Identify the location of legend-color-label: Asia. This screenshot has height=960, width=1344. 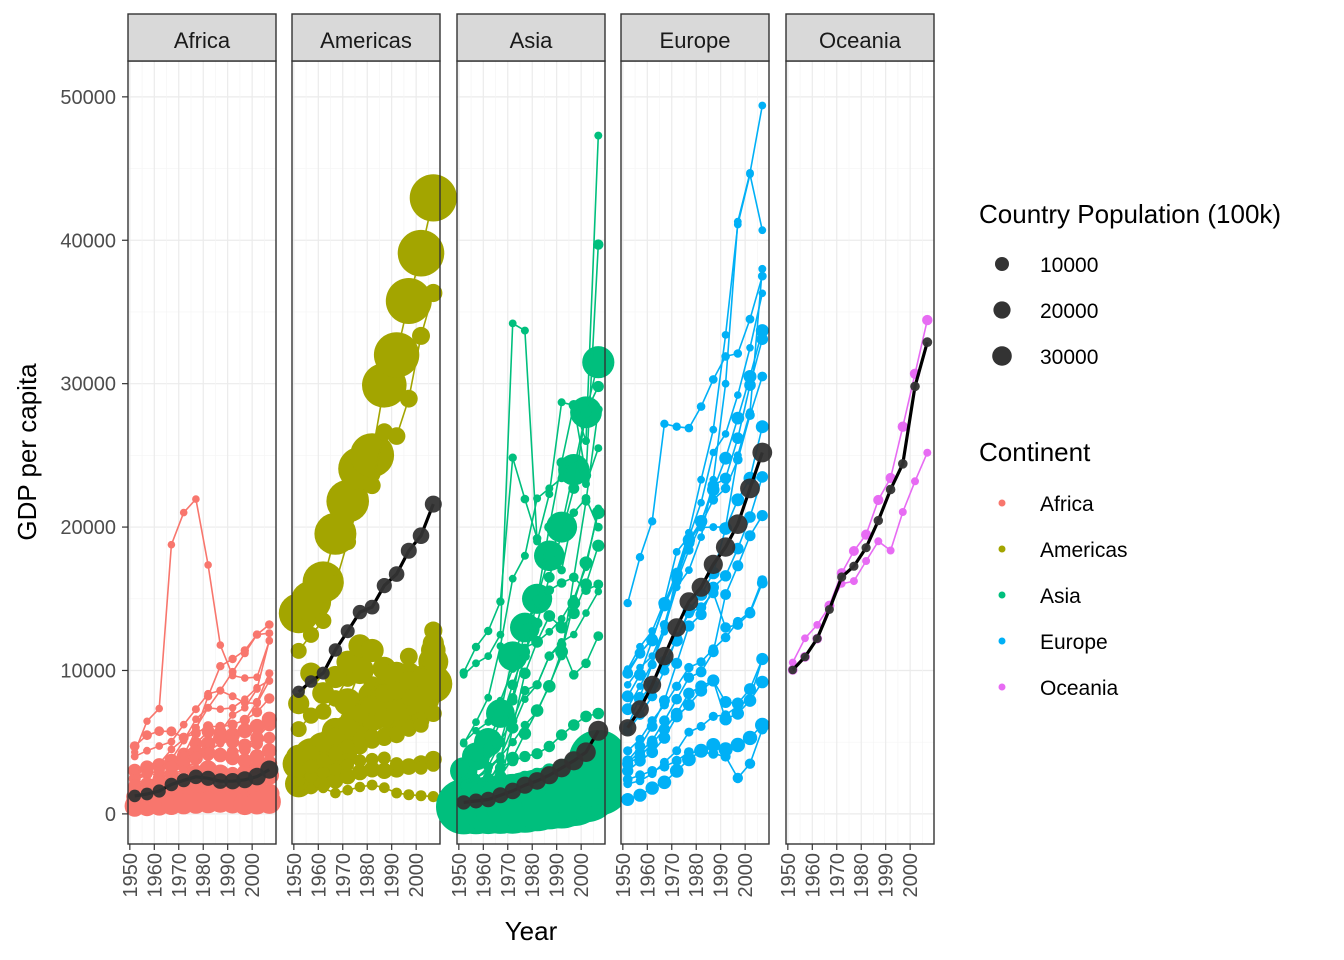
(1060, 596).